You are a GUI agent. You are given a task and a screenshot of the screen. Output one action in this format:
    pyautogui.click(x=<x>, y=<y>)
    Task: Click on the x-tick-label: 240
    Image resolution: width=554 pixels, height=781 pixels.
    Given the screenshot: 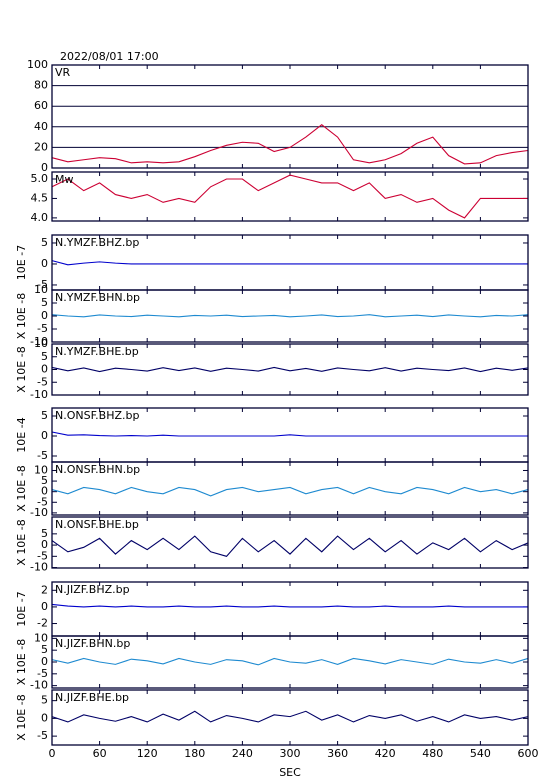 What is the action you would take?
    pyautogui.click(x=242, y=753)
    